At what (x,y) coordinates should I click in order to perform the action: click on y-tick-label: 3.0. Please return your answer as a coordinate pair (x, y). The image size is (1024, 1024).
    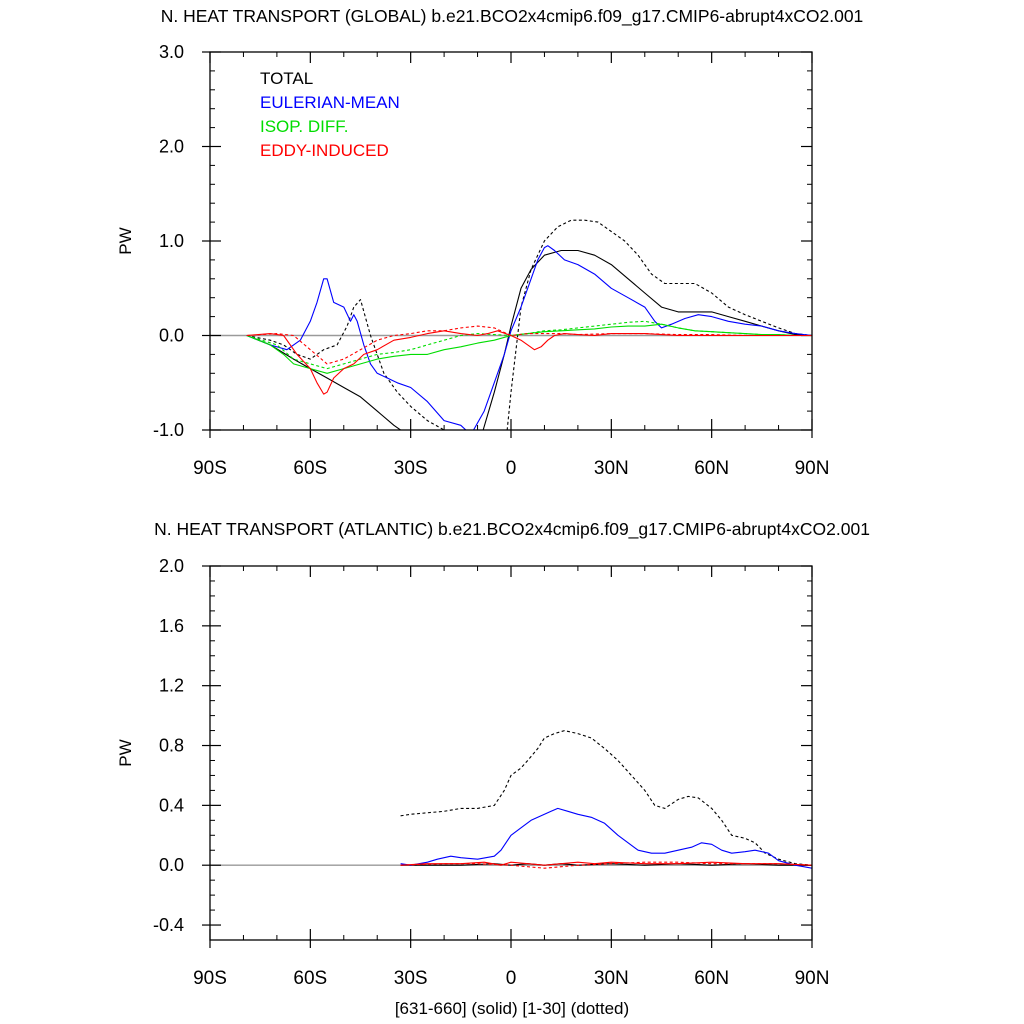
    Looking at the image, I should click on (171, 52).